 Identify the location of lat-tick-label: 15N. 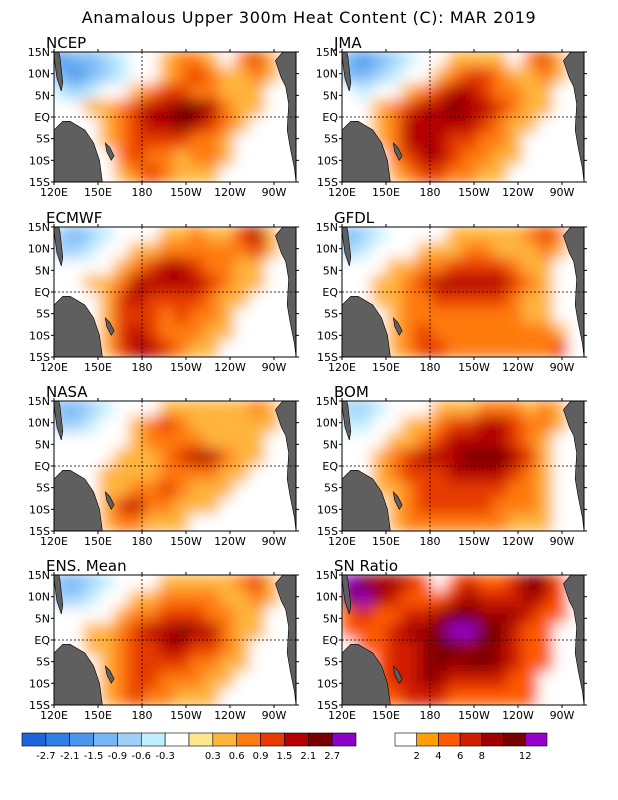
(327, 575).